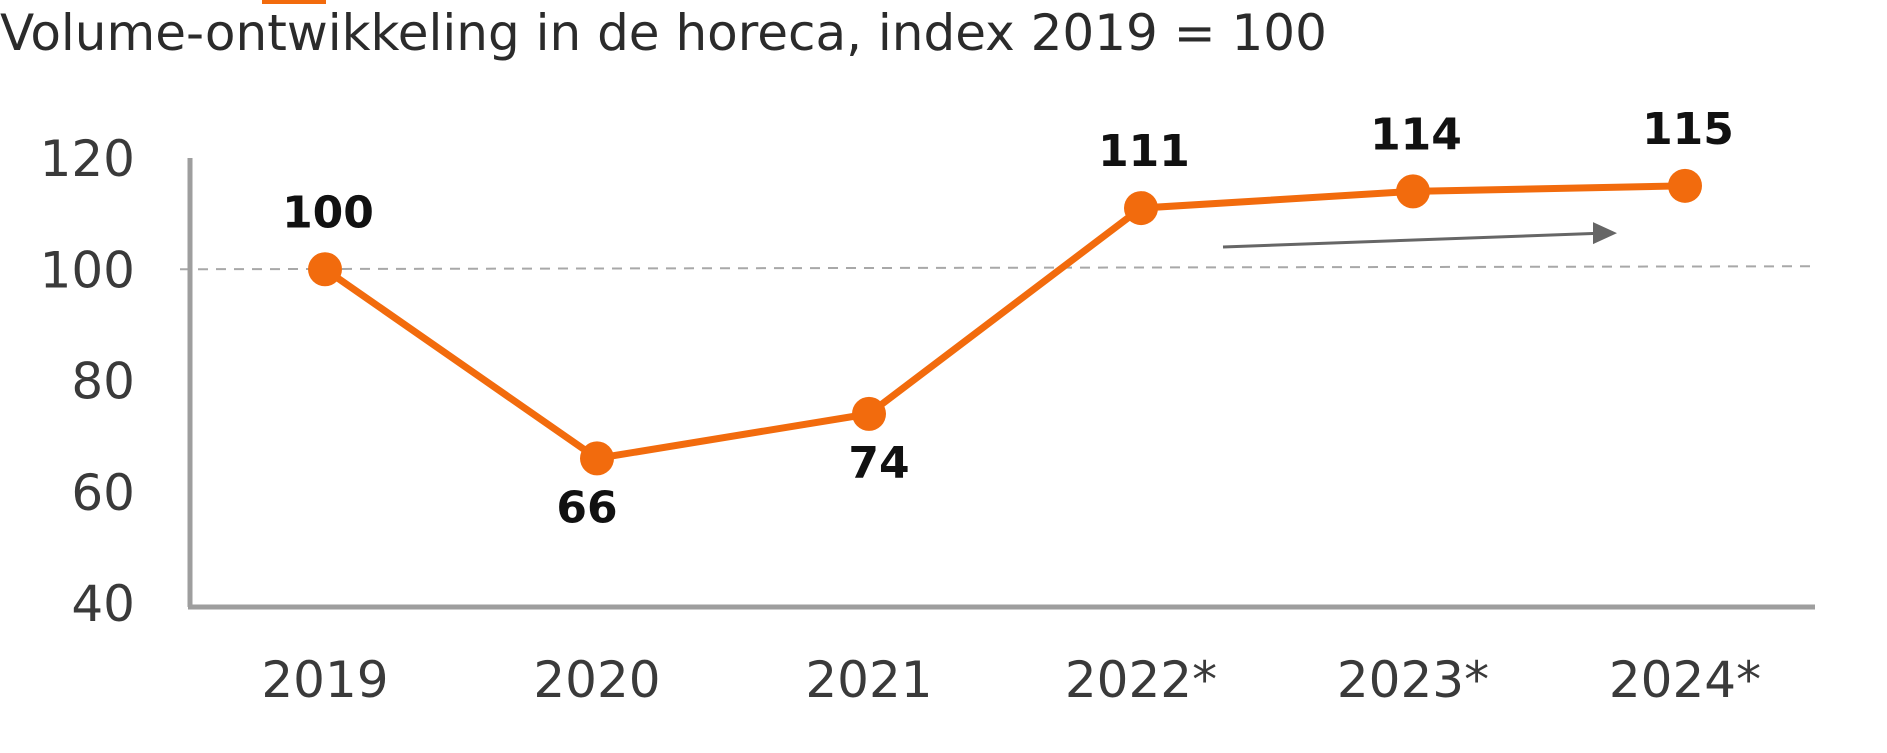 The image size is (1887, 753). I want to click on data-label: 74, so click(878, 463).